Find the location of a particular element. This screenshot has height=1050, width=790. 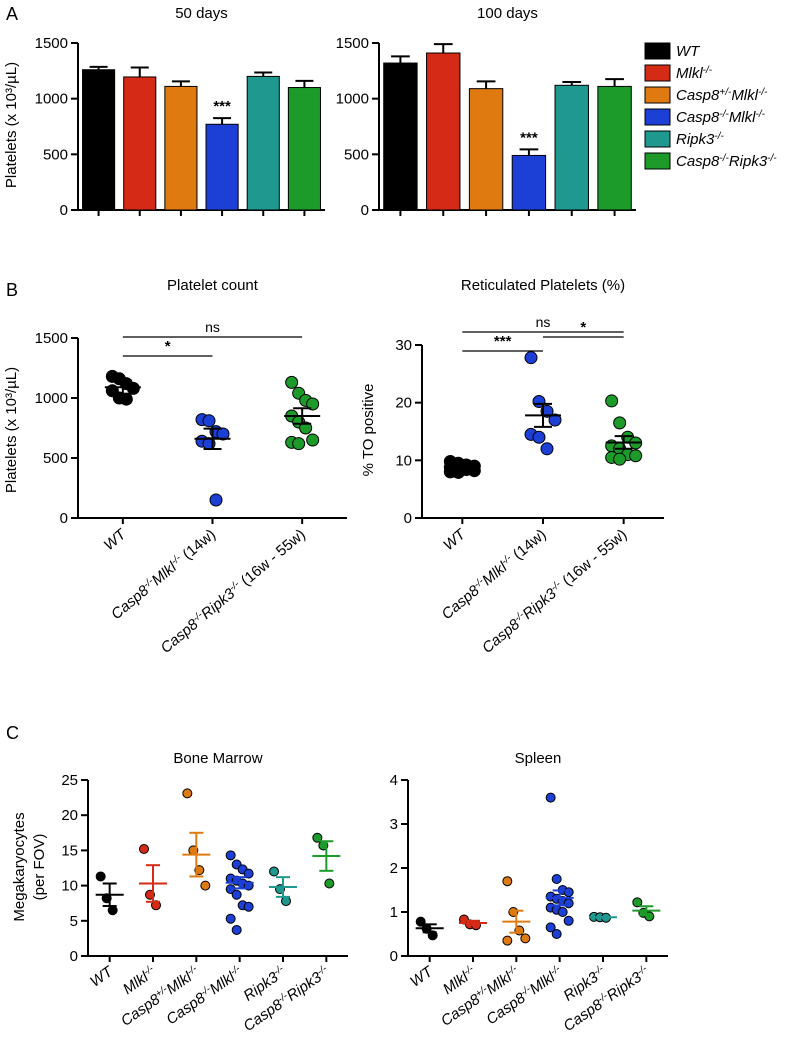

legend-swatch-Casp8_Mlkl is located at coordinates (657, 117).